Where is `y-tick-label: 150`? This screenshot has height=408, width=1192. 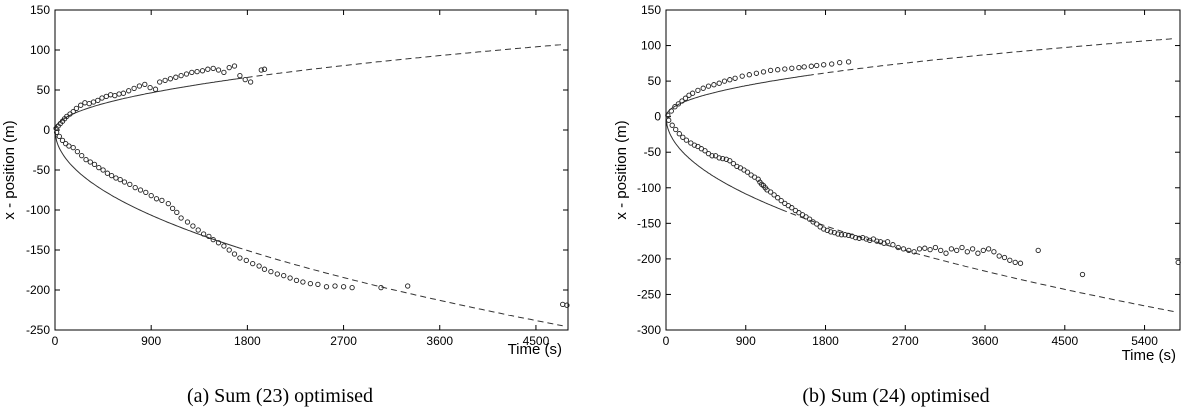 y-tick-label: 150 is located at coordinates (40, 10).